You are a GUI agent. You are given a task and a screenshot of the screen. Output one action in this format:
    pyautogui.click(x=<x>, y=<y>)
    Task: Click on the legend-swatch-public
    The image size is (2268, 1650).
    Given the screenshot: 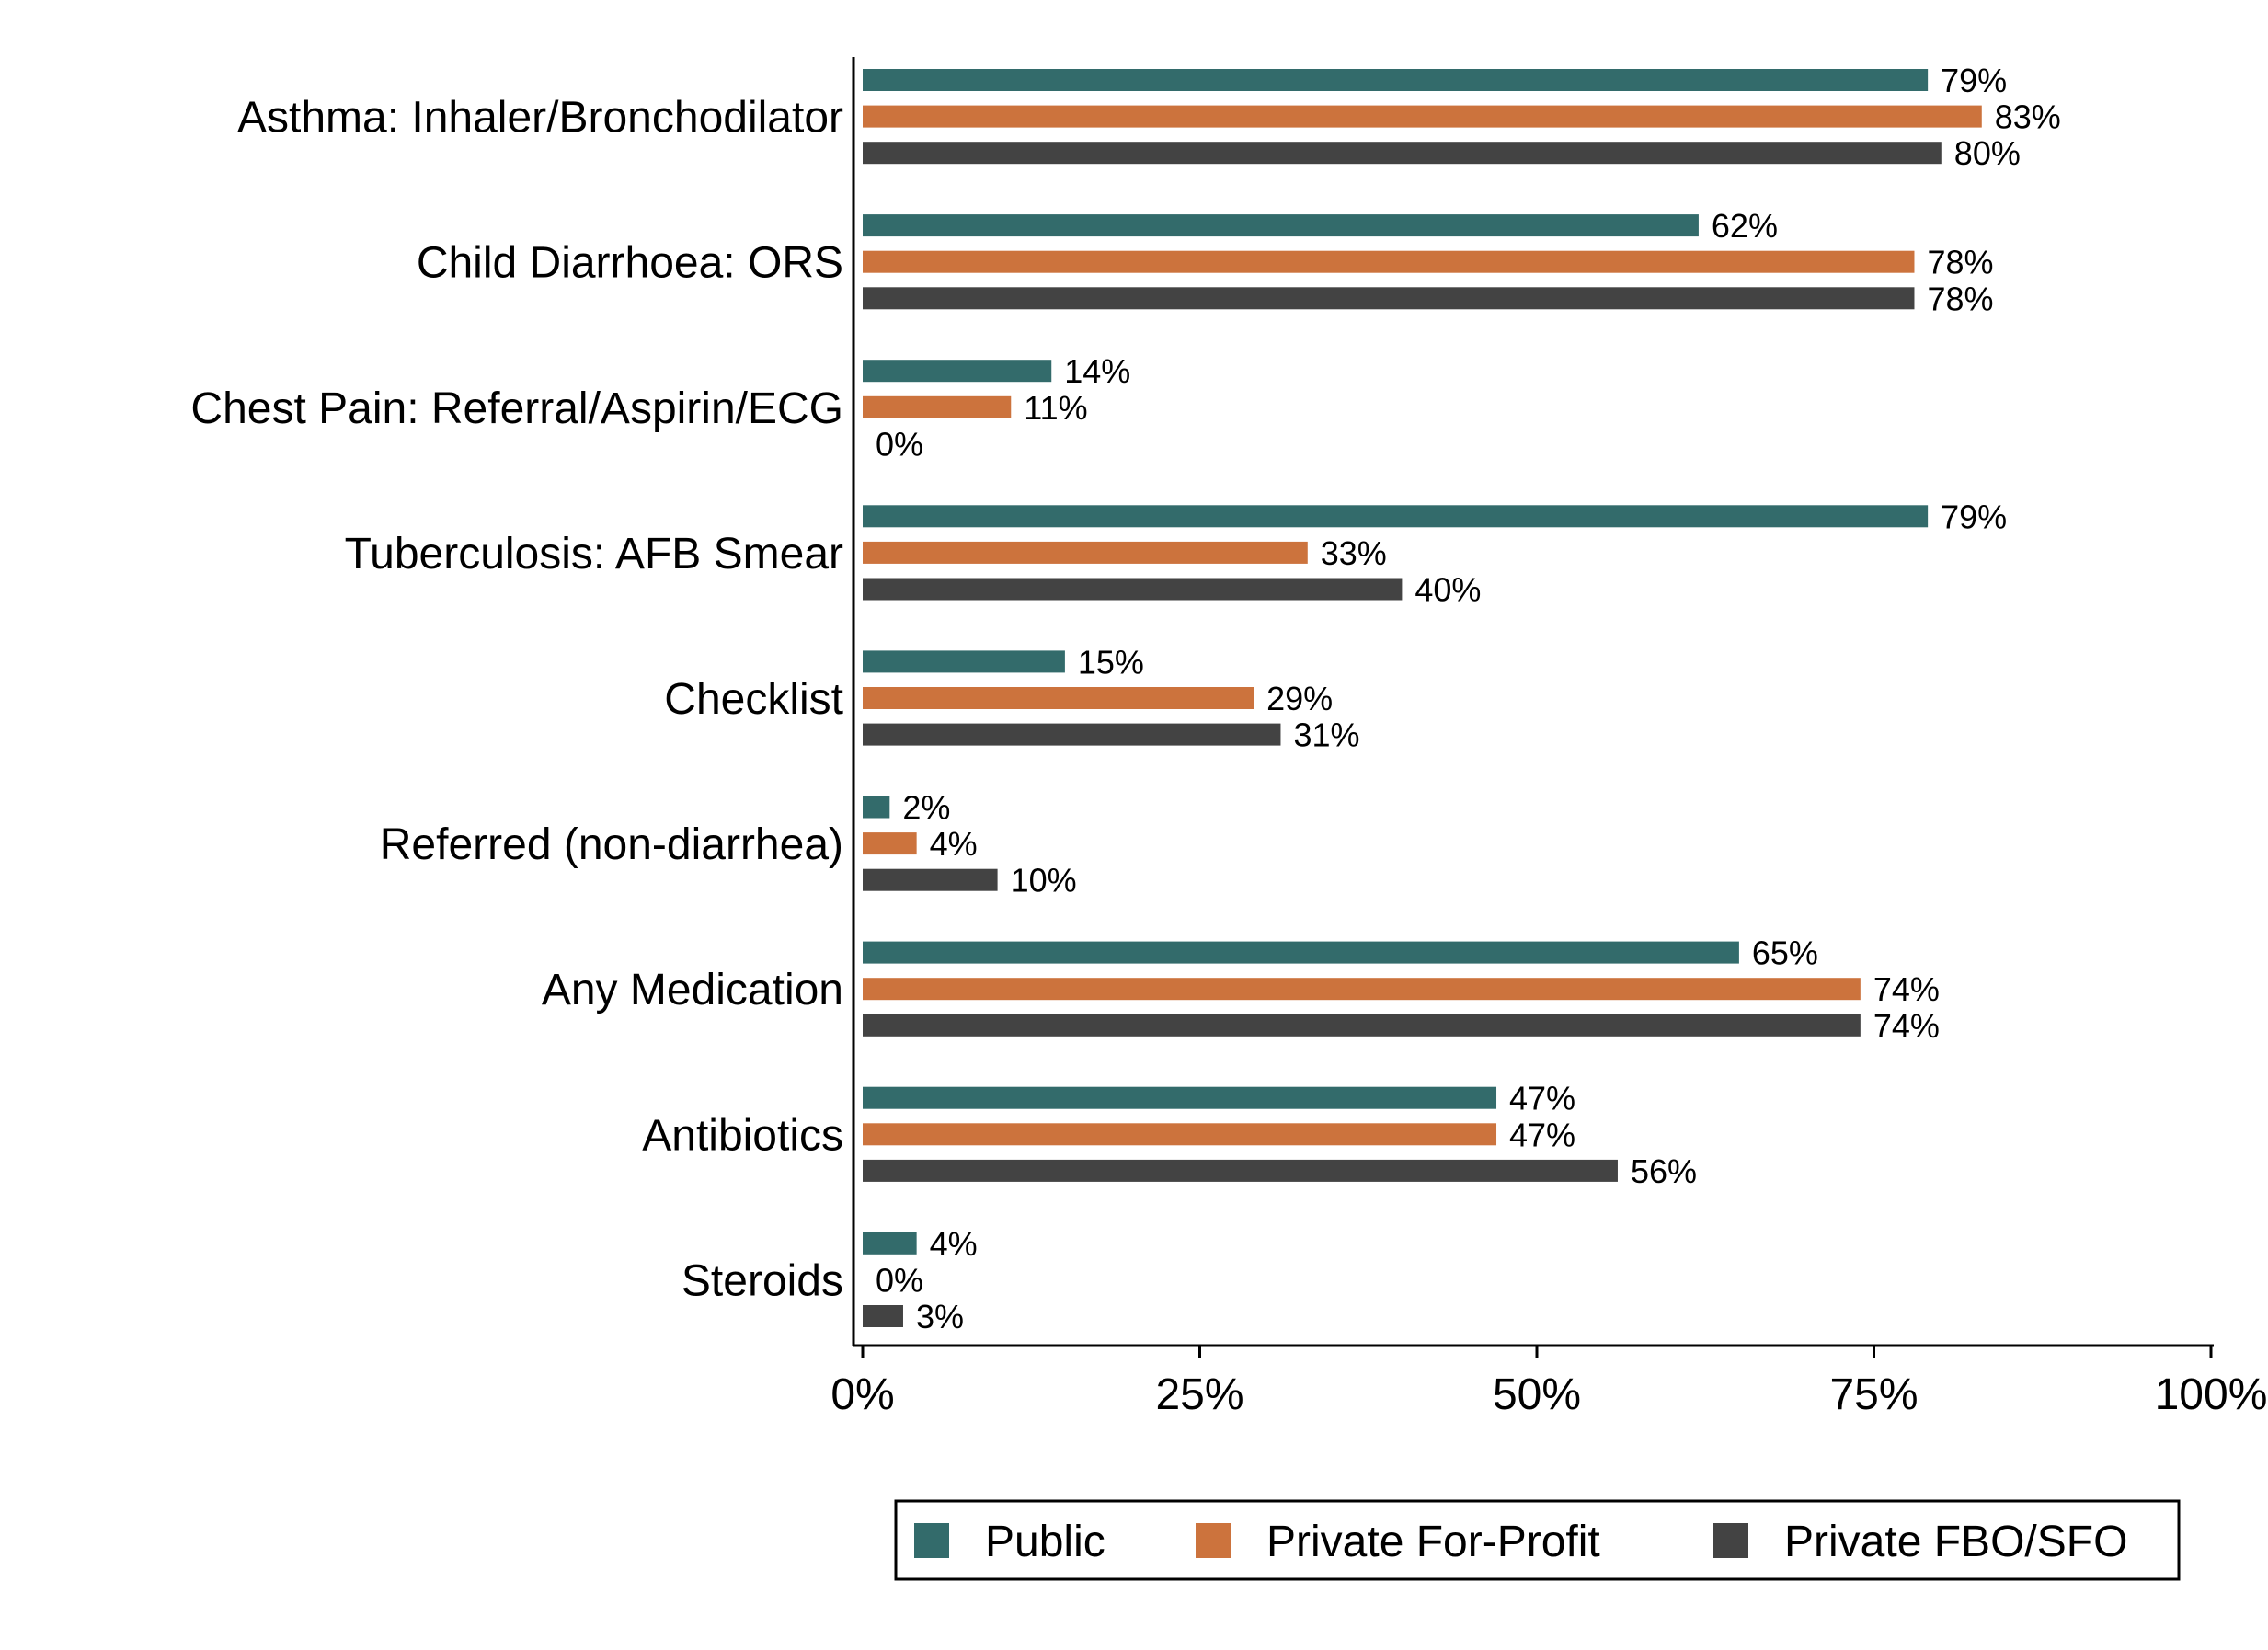 What is the action you would take?
    pyautogui.click(x=931, y=1540)
    